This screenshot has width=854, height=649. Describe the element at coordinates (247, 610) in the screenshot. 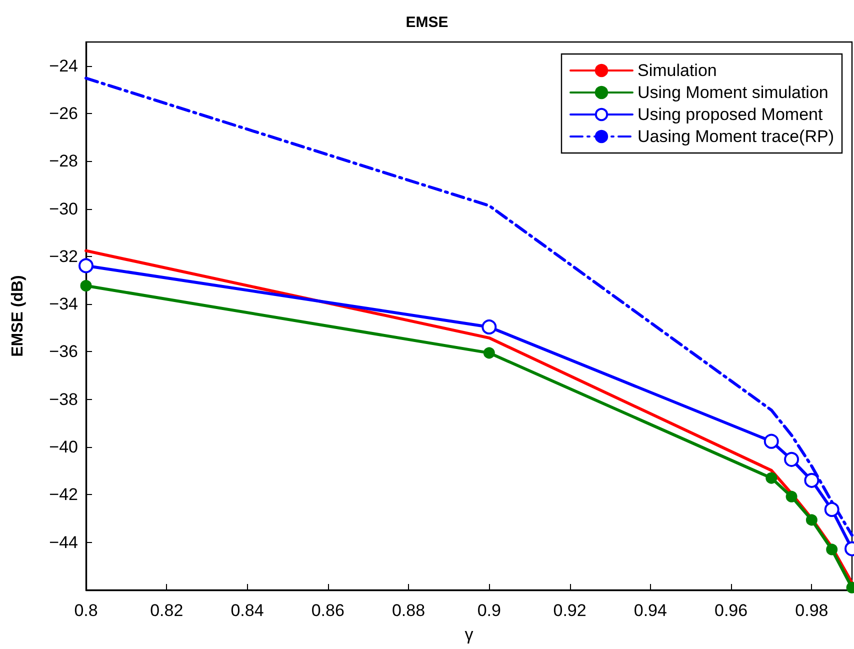

I see `x-tick-label: 0.84` at that location.